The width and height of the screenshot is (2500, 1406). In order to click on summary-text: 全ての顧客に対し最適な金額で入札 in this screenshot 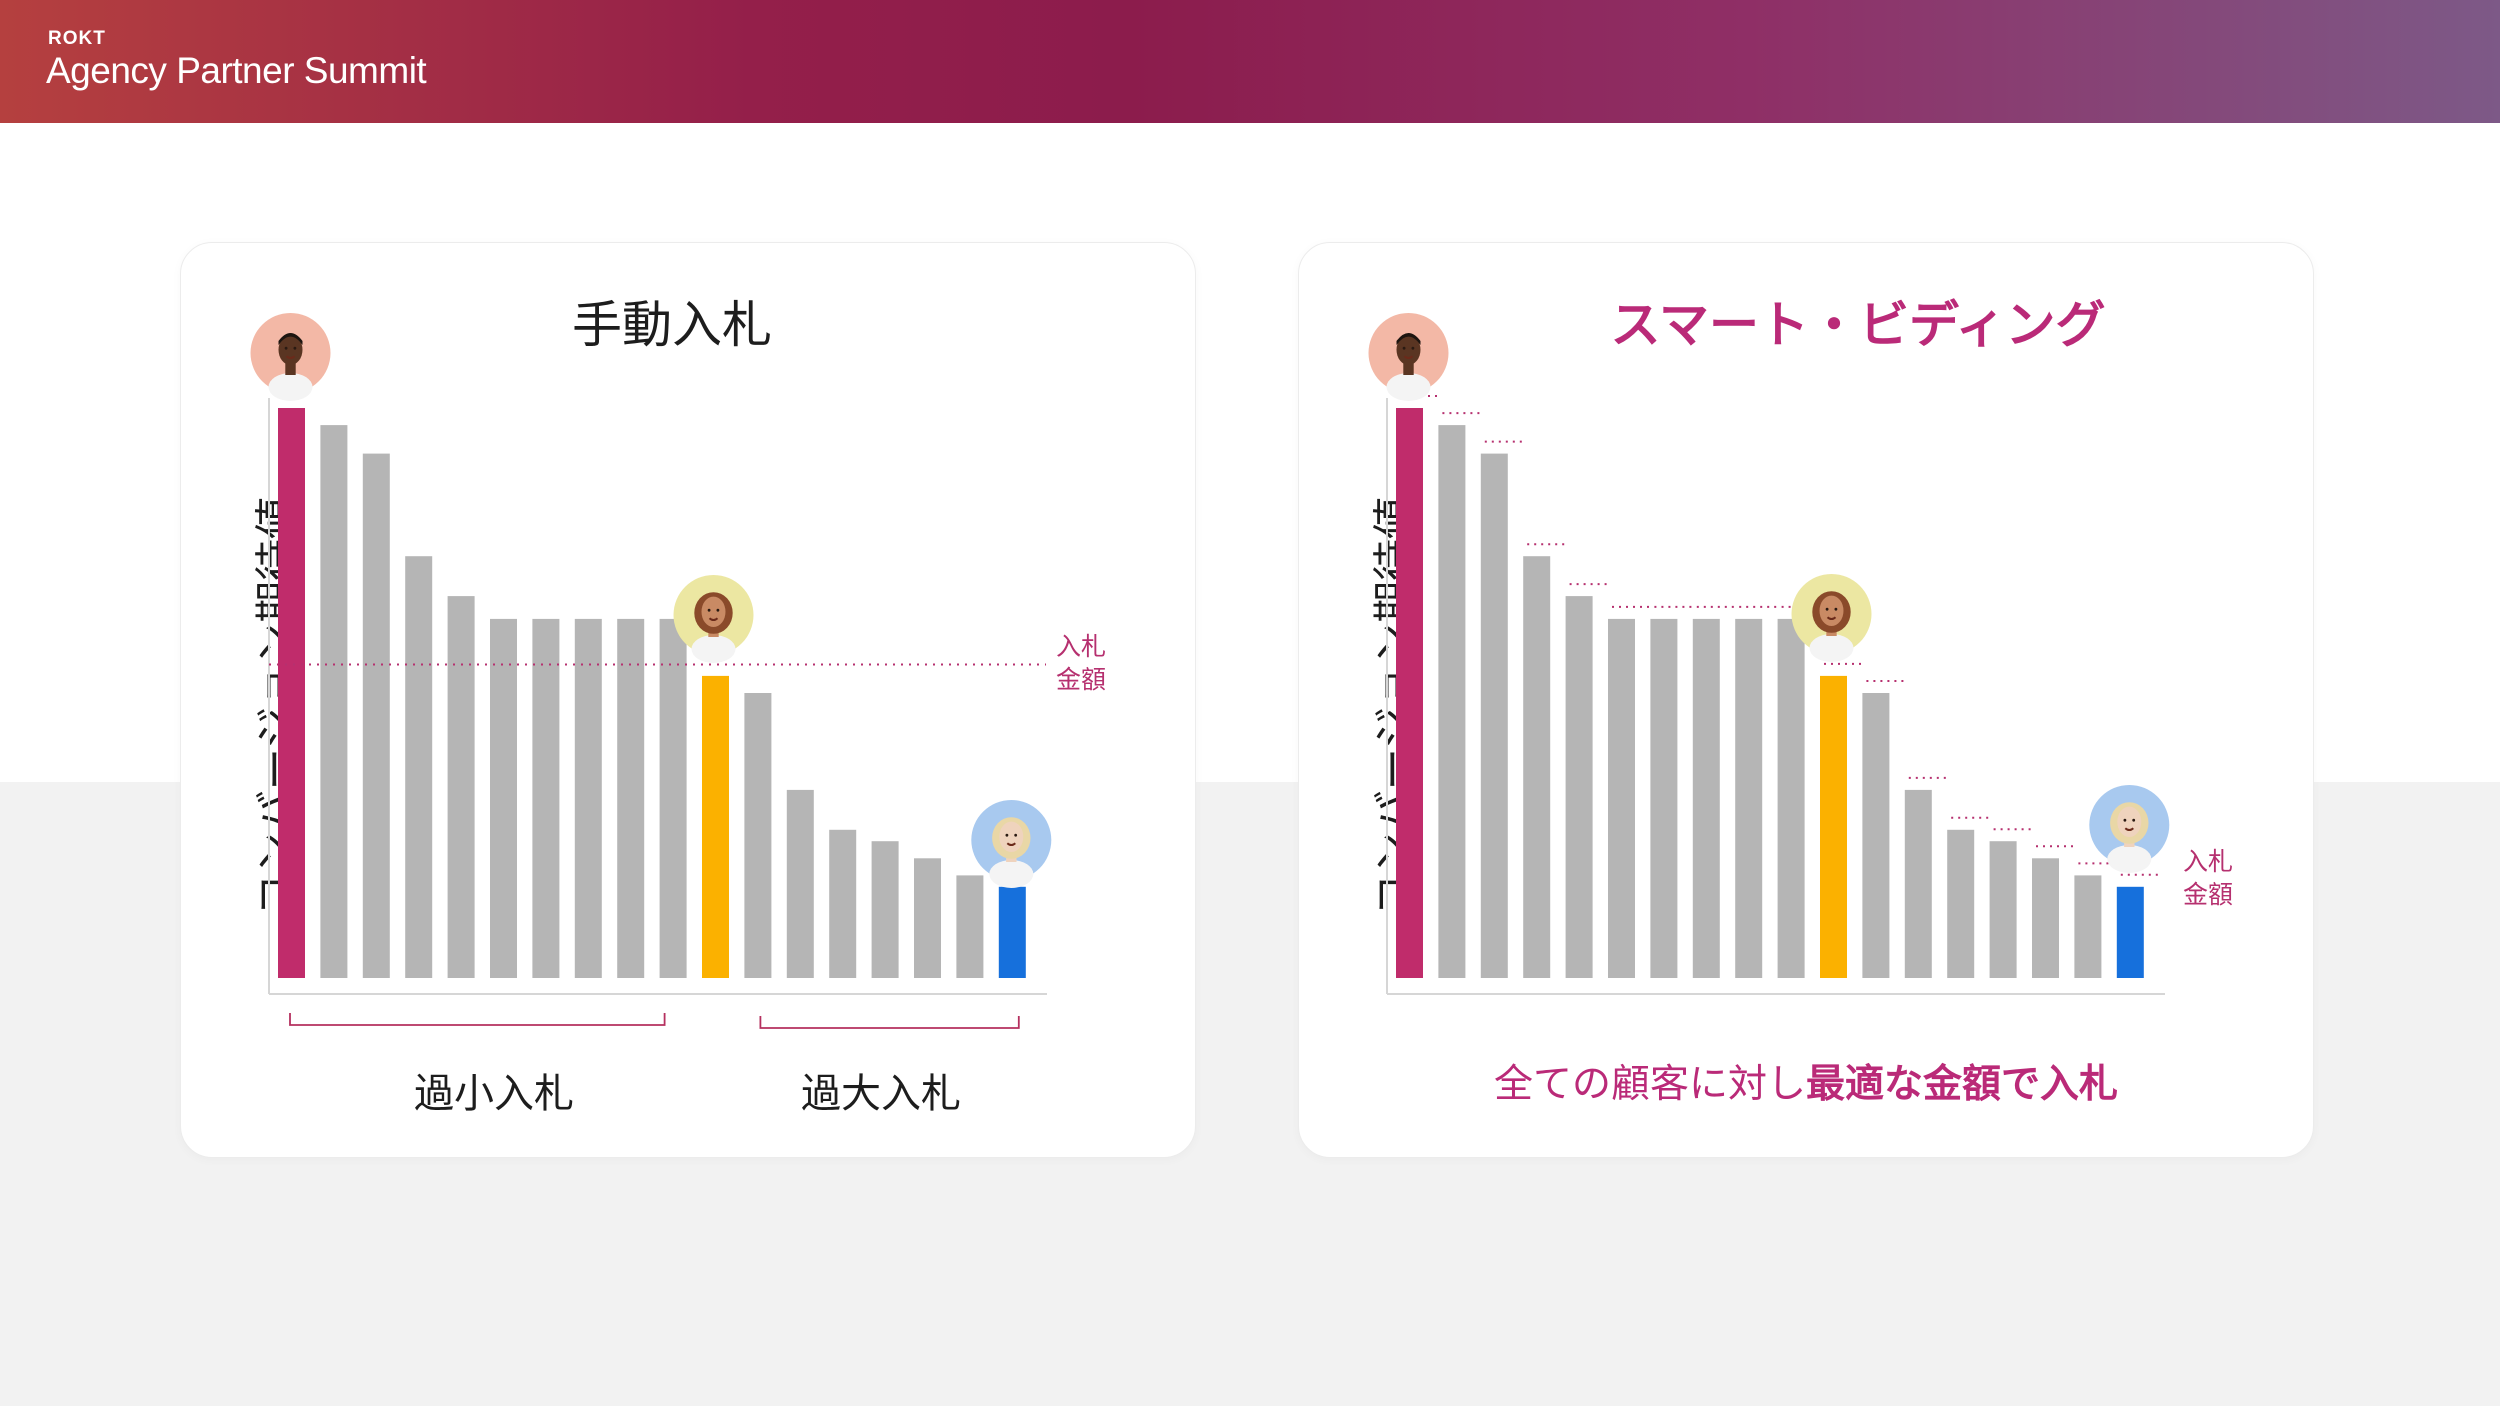, I will do `click(1806, 1081)`.